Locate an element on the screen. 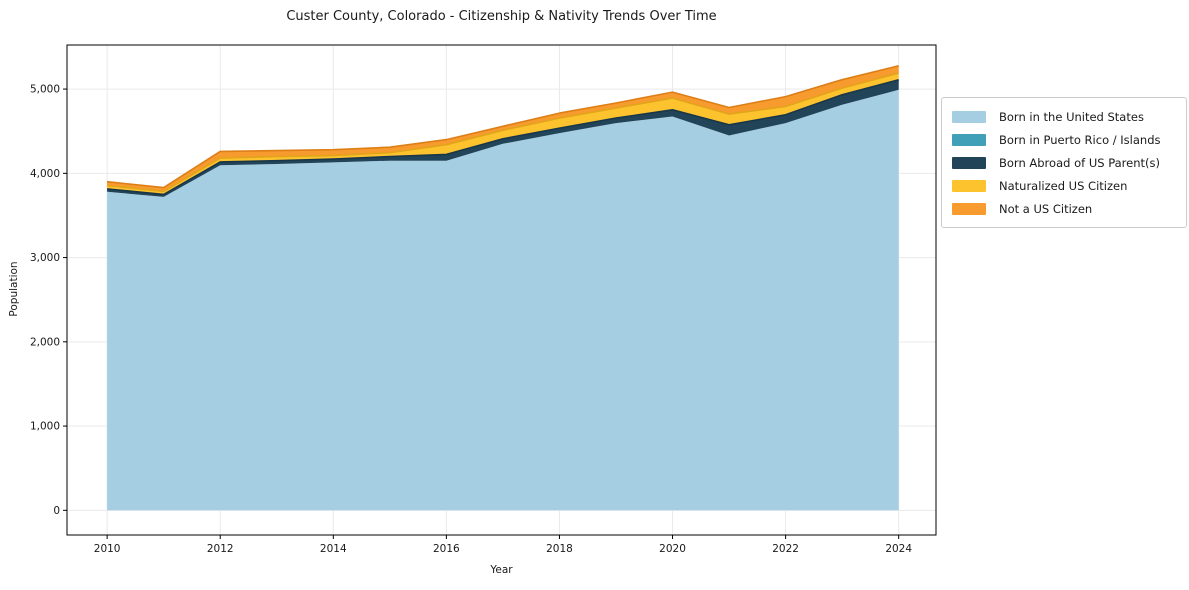 The height and width of the screenshot is (590, 1189). x-tick-label: 2020 is located at coordinates (672, 549).